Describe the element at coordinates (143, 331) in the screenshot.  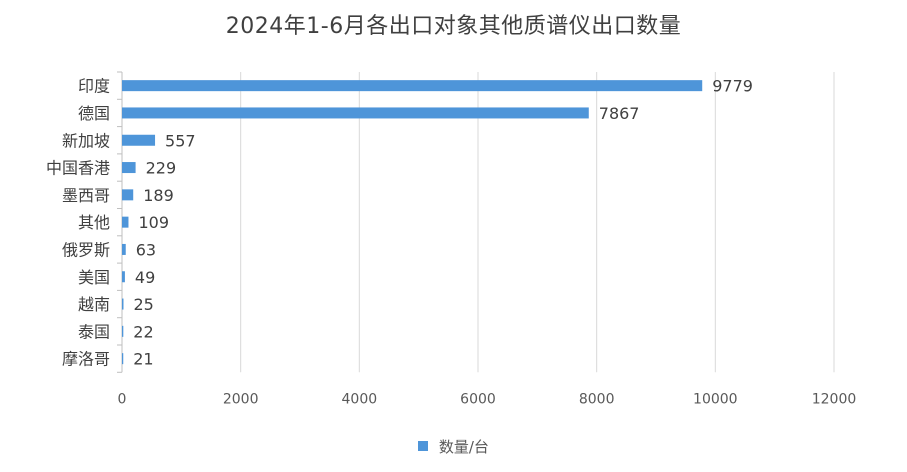
I see `data-label: 22` at that location.